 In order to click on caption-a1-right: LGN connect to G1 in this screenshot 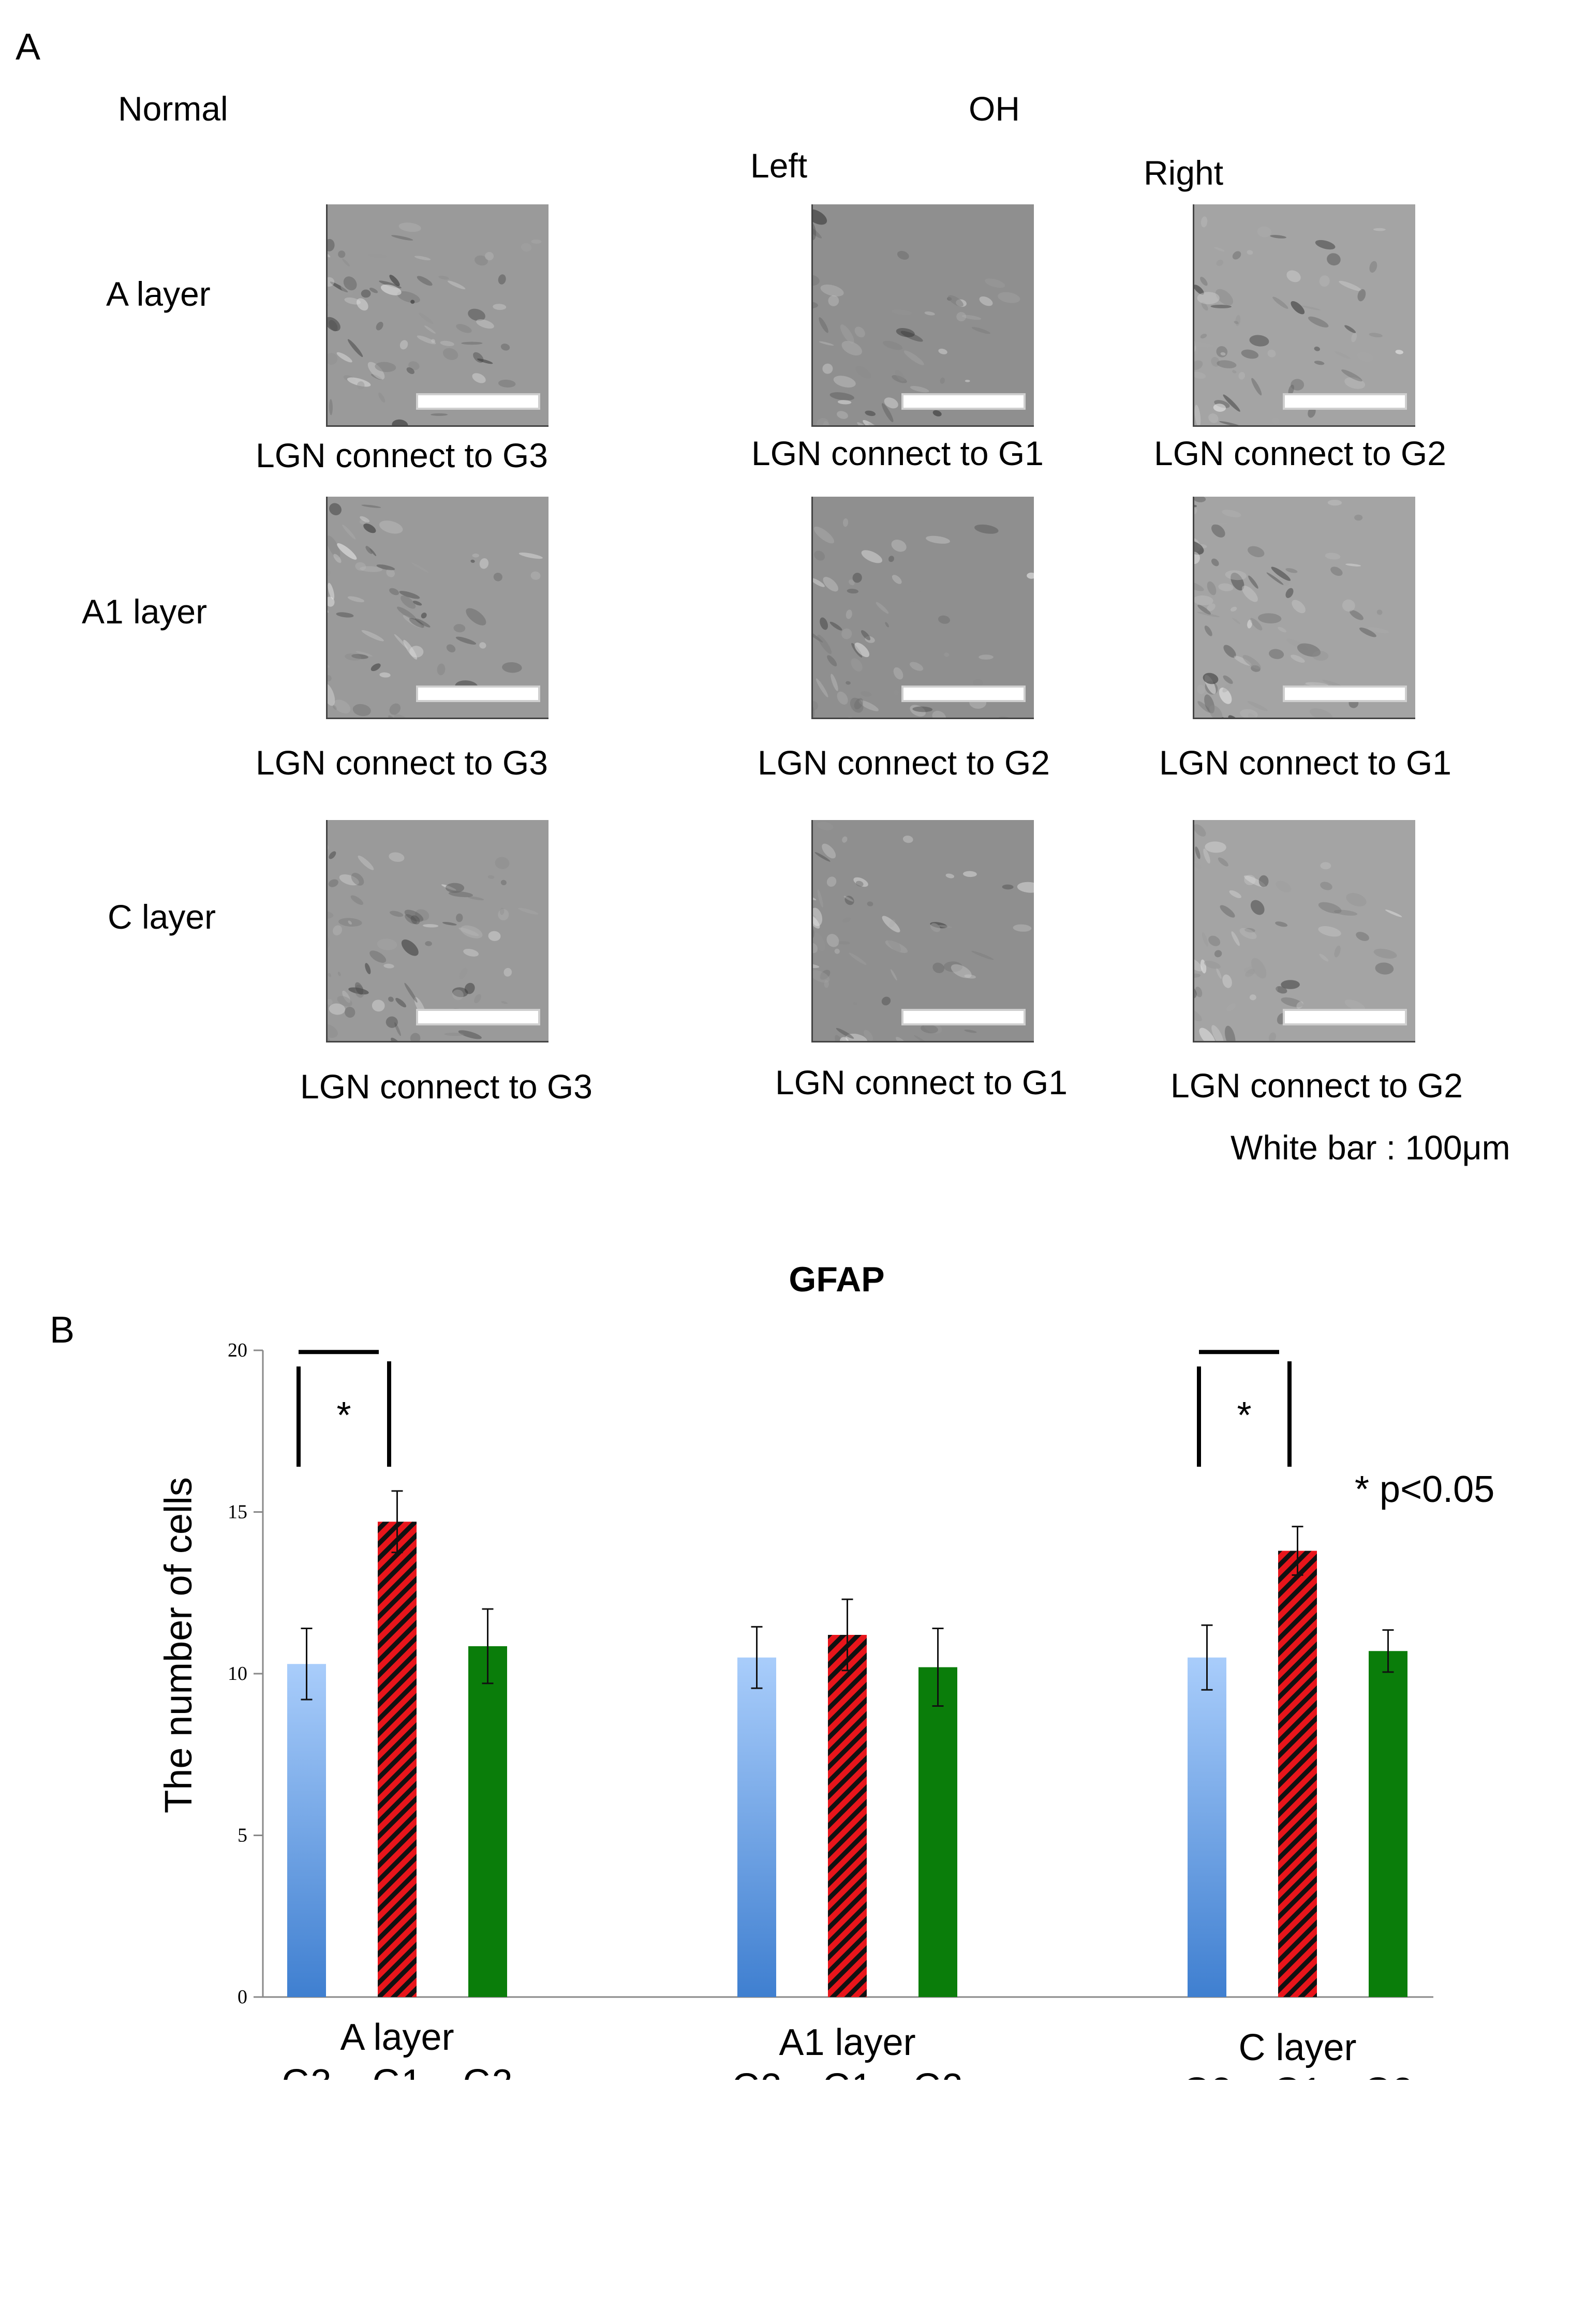, I will do `click(1305, 763)`.